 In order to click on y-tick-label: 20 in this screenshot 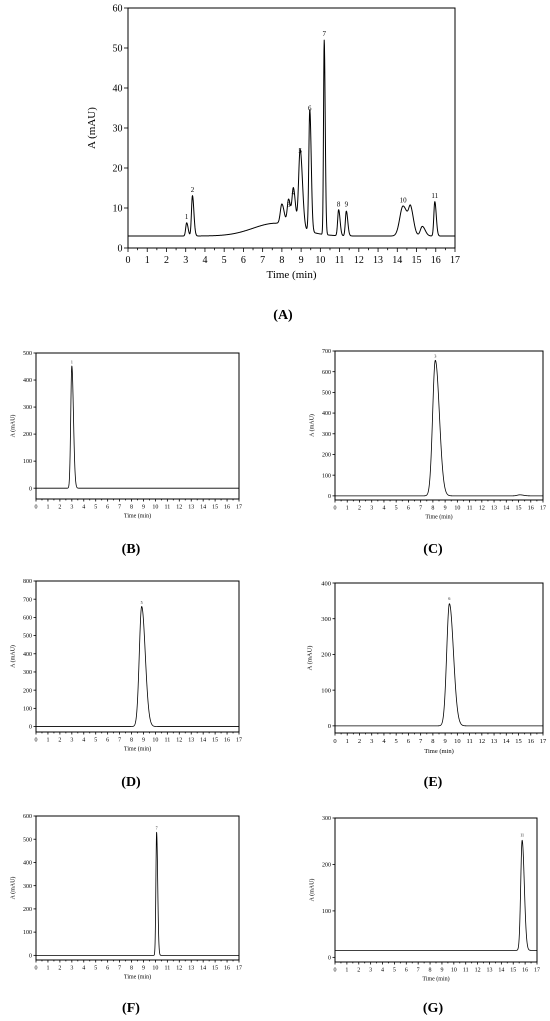, I will do `click(118, 169)`.